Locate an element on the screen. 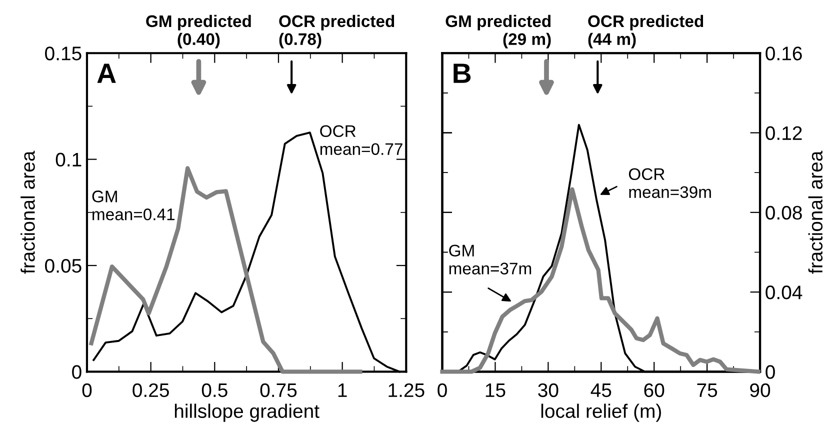 This screenshot has height=432, width=834. x-tick-label: 15 is located at coordinates (496, 391).